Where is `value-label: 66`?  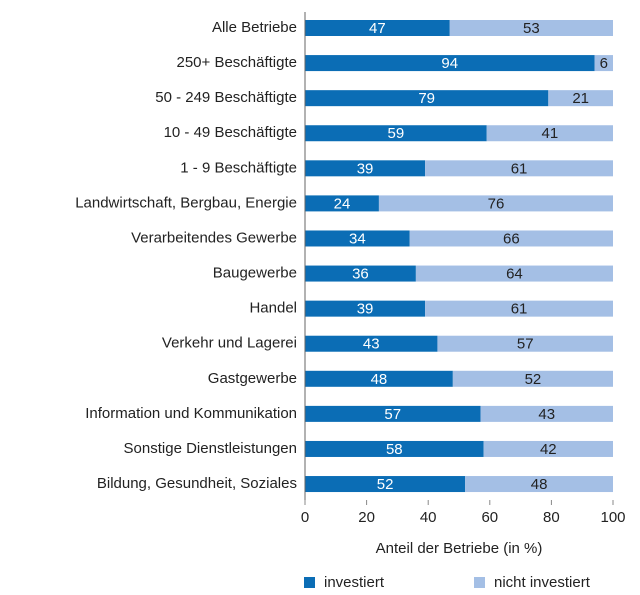 value-label: 66 is located at coordinates (511, 238).